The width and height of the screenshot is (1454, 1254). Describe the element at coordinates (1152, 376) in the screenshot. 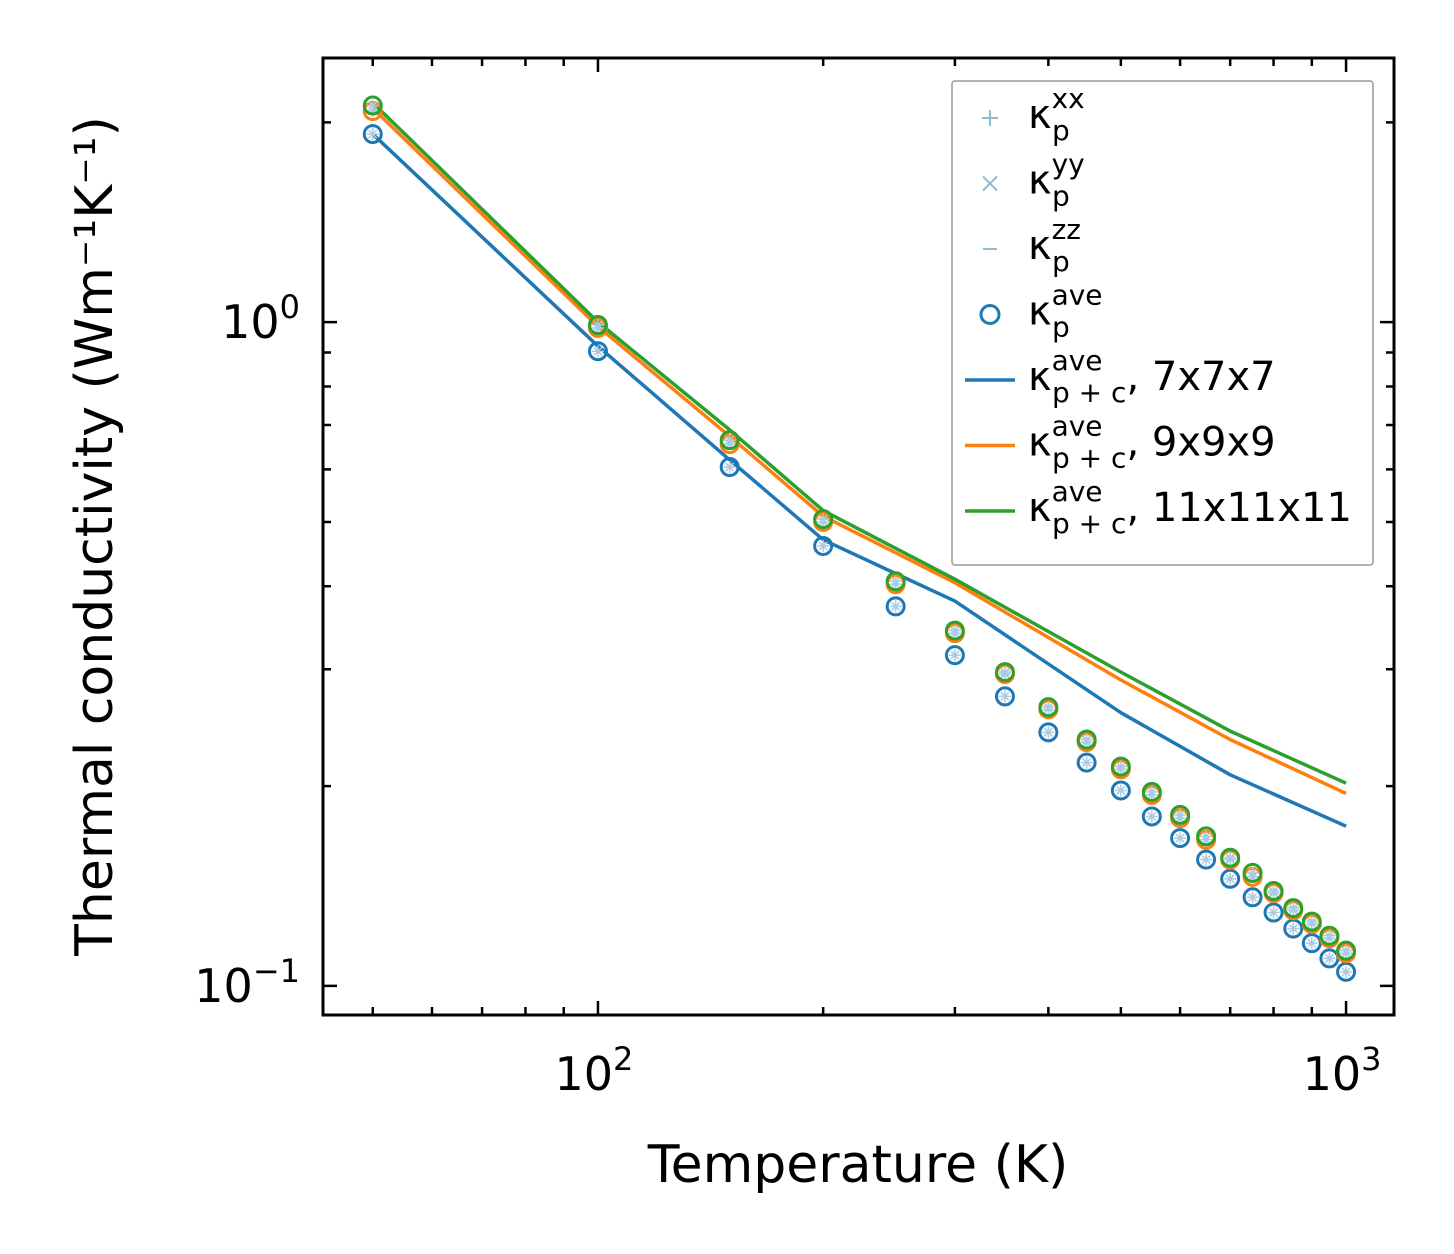

I see `legend-label: κave p + c, 7x7x7` at that location.